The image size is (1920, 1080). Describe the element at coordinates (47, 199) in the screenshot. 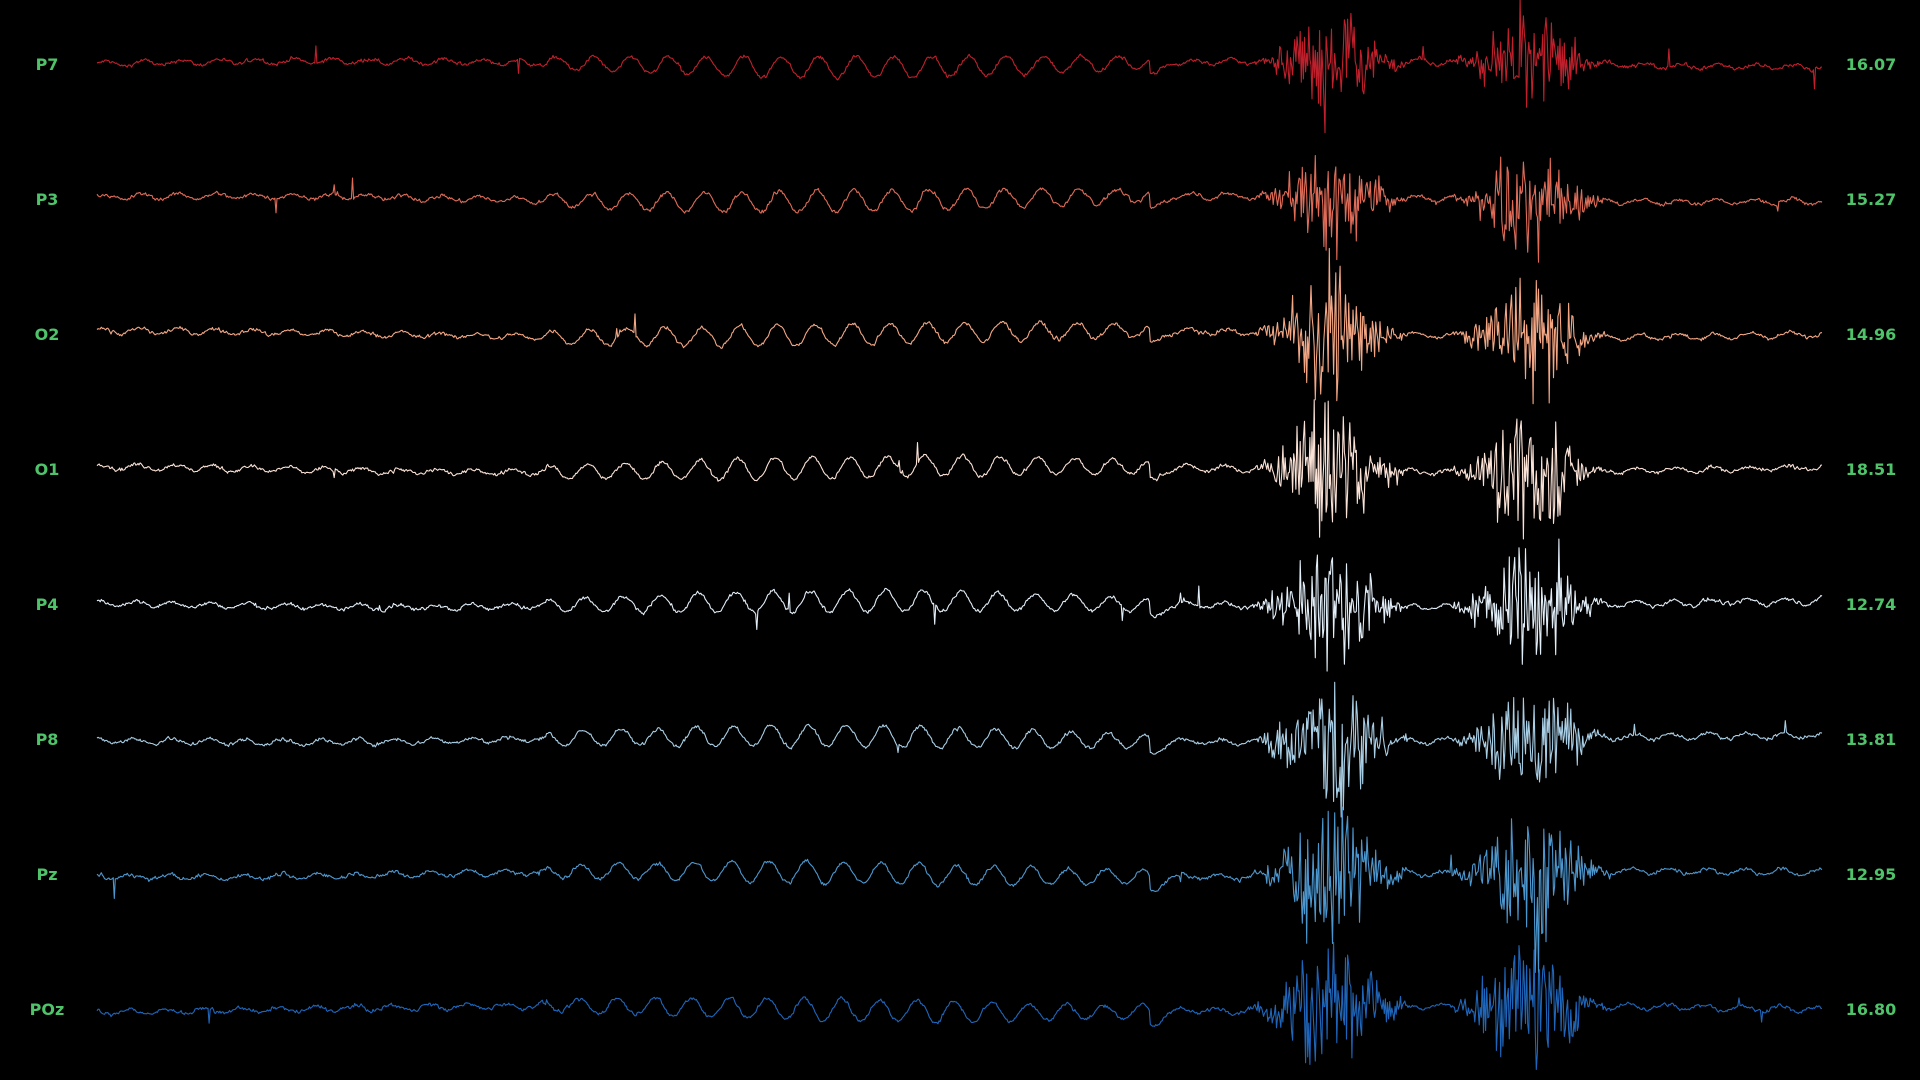

I see `channel-label-p3: P3` at that location.